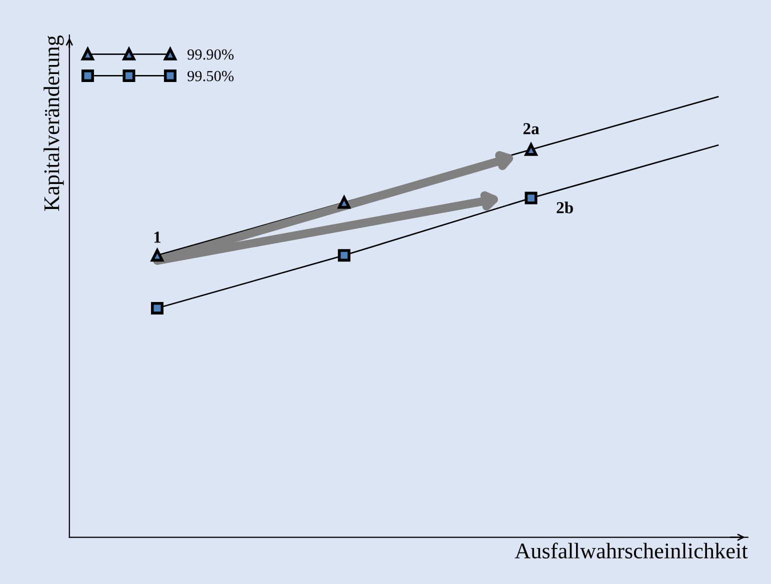 The height and width of the screenshot is (584, 771). What do you see at coordinates (531, 128) in the screenshot?
I see `annotation: 2a` at bounding box center [531, 128].